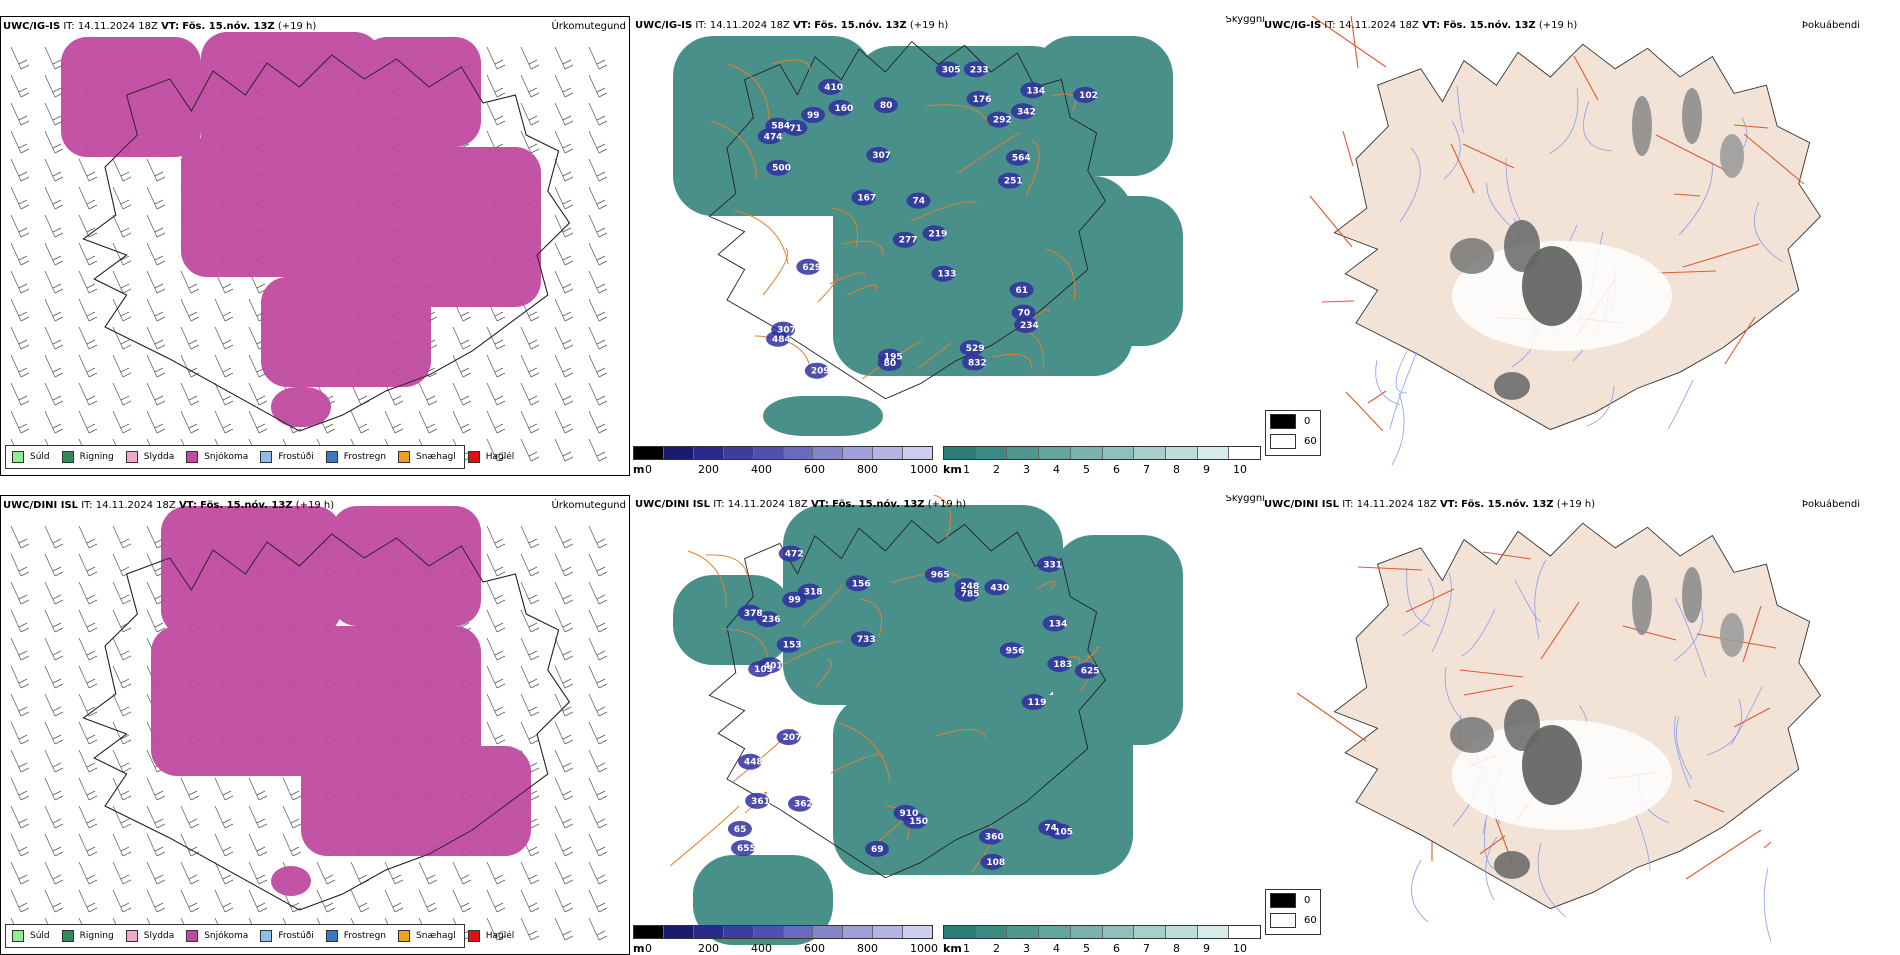 The image size is (1900, 955). Describe the element at coordinates (87, 457) in the screenshot. I see `legend-item: Rigning` at that location.